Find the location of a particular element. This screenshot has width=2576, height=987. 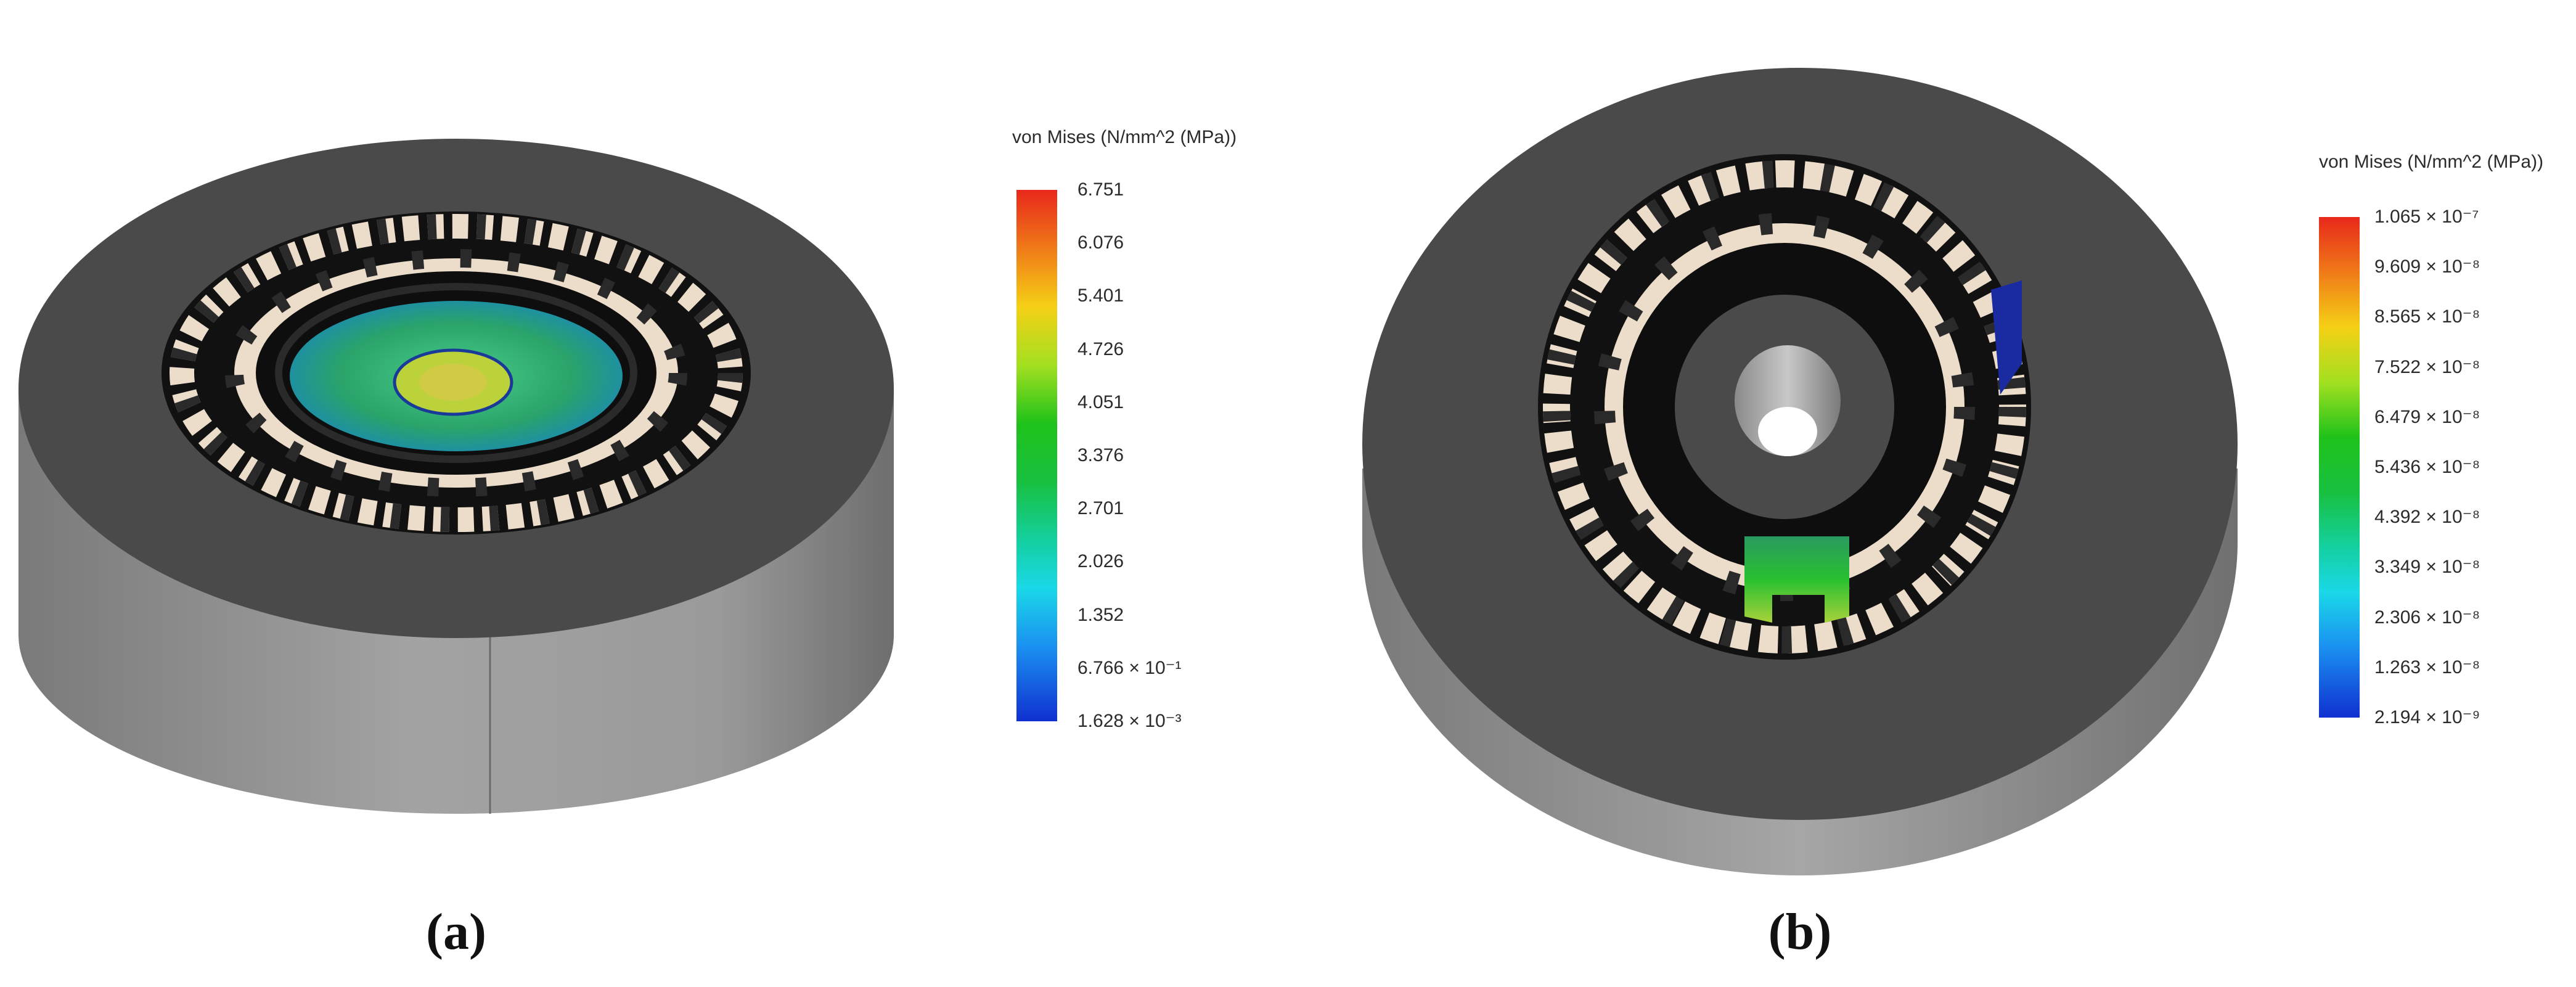

tick-label: 6.766 × 10⁻¹ is located at coordinates (1129, 667).